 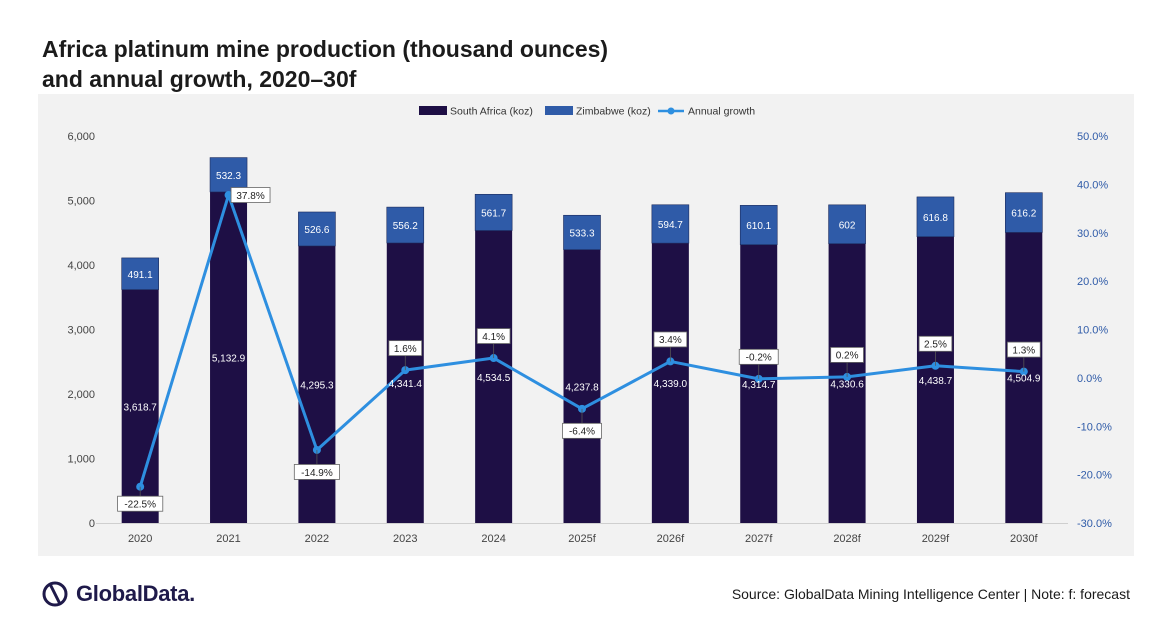 What do you see at coordinates (491, 112) in the screenshot?
I see `legend-label-0: South Africa (koz)` at bounding box center [491, 112].